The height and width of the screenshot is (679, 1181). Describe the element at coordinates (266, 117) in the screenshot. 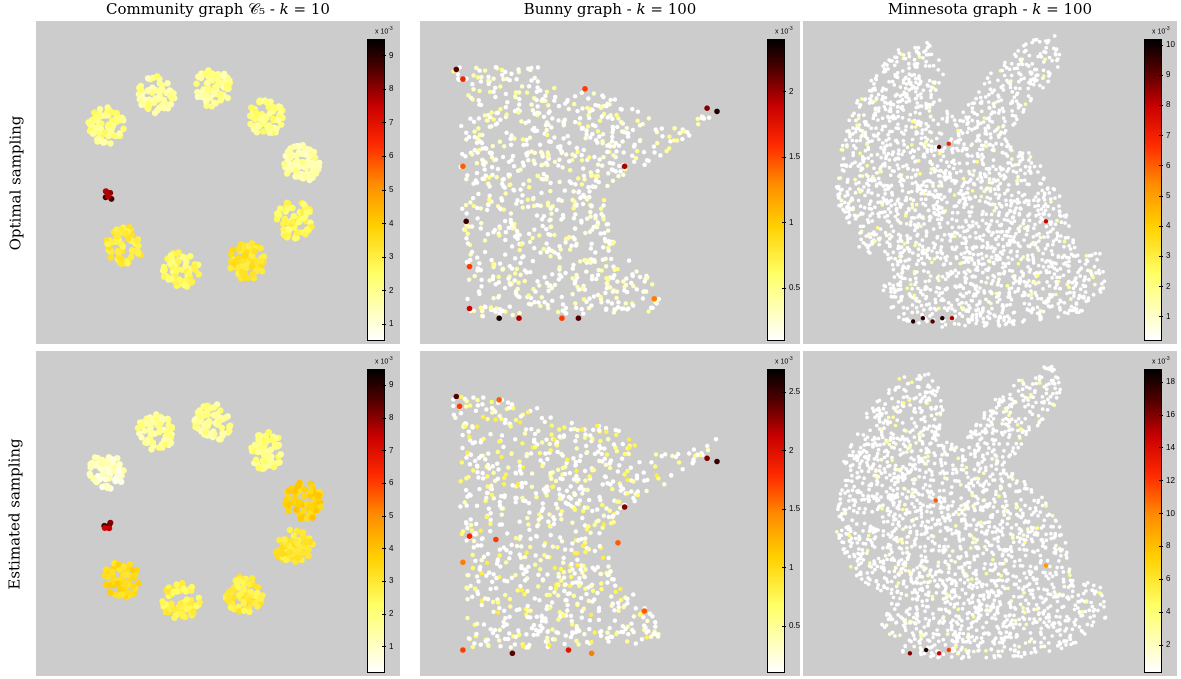

I see `community-cluster` at that location.